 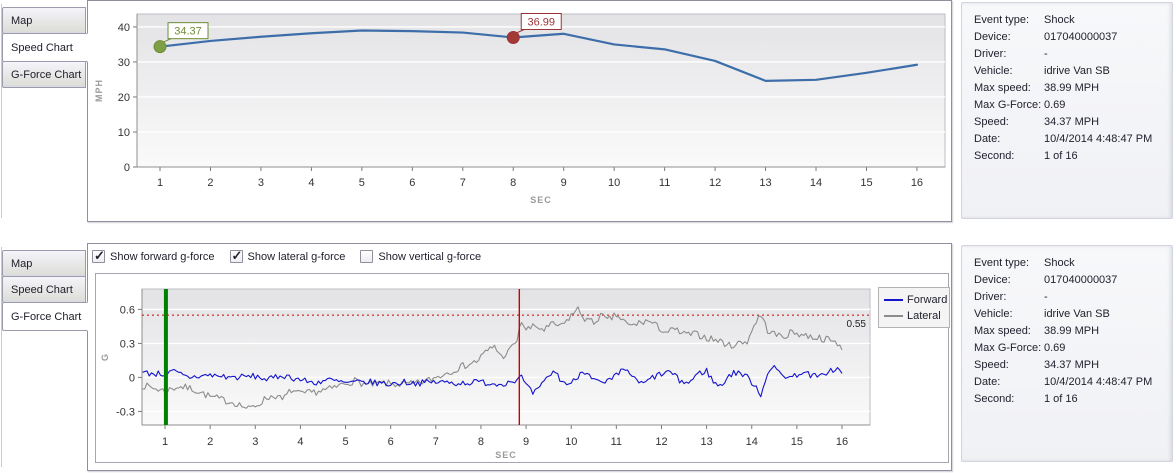 What do you see at coordinates (842, 442) in the screenshot?
I see `svg-text: 16` at bounding box center [842, 442].